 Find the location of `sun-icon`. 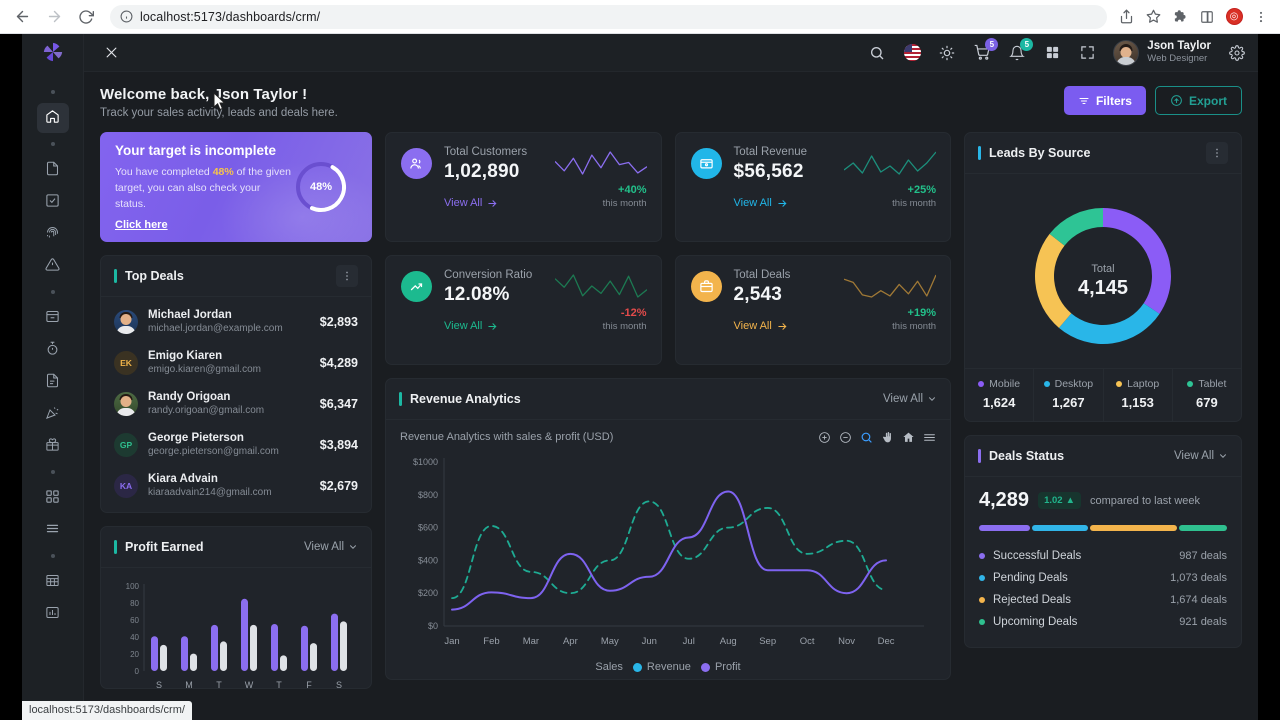

sun-icon is located at coordinates (947, 53).